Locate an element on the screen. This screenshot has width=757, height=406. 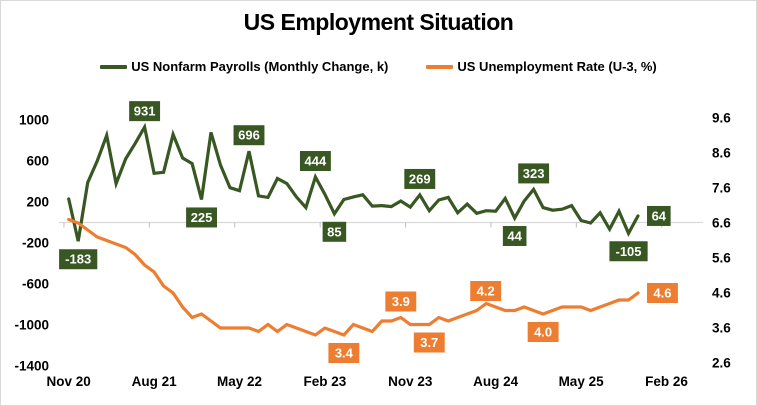
data-label-text: 44 is located at coordinates (514, 235).